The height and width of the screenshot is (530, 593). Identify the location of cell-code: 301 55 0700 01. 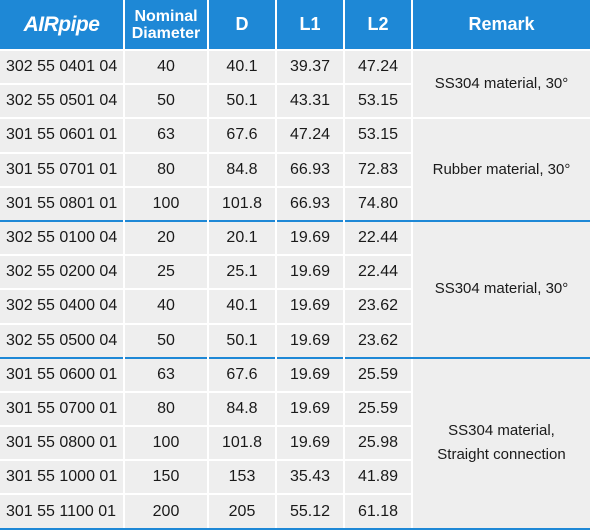
(62, 408).